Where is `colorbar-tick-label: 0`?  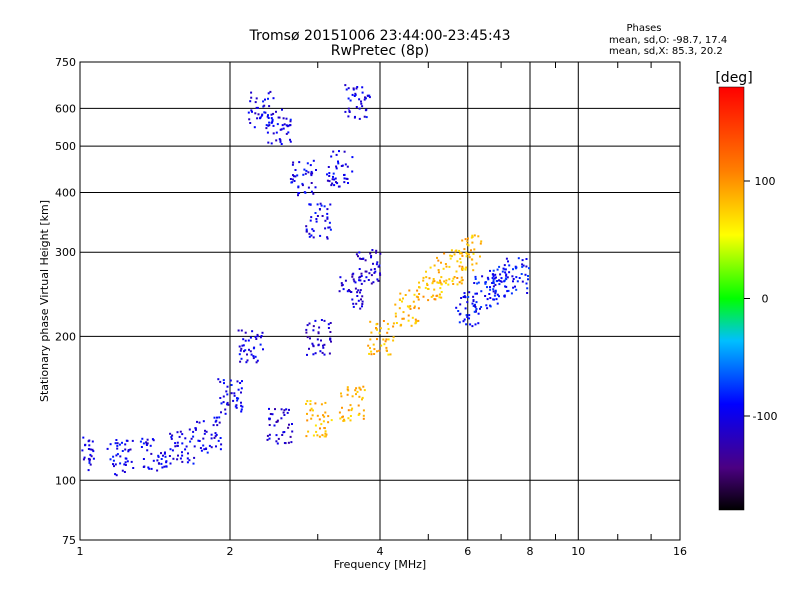 colorbar-tick-label: 0 is located at coordinates (765, 299).